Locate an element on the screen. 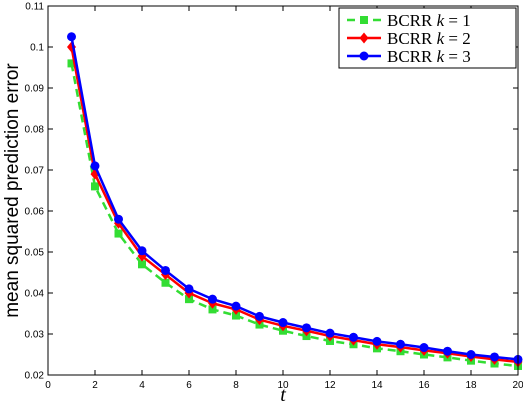 The width and height of the screenshot is (523, 405). x-tick-label: 18 is located at coordinates (471, 385).